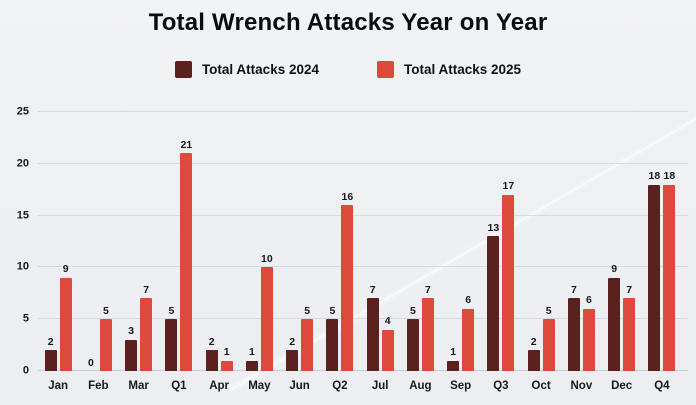  Describe the element at coordinates (266, 241) in the screenshot. I see `bar-slot-2025-may: 10` at that location.